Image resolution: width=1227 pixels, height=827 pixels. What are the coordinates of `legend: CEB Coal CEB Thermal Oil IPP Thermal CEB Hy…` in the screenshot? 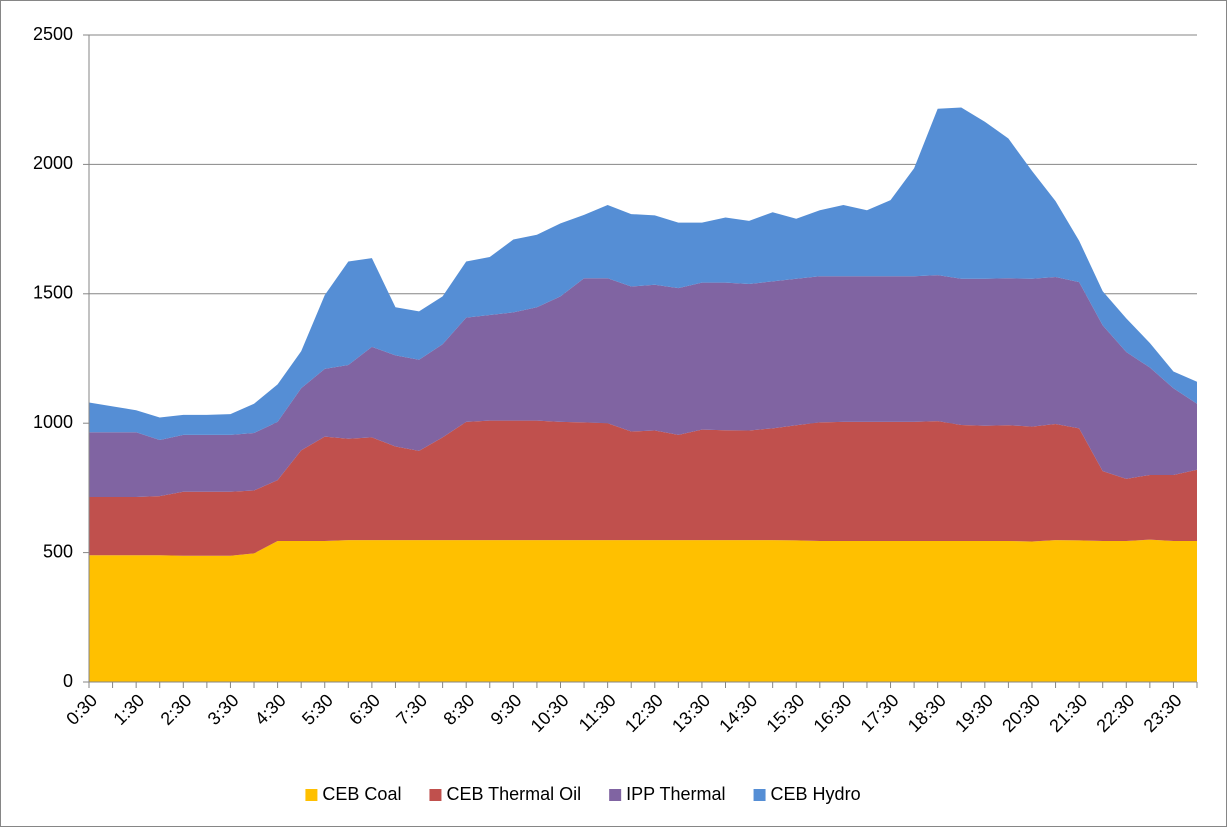 It's located at (583, 794).